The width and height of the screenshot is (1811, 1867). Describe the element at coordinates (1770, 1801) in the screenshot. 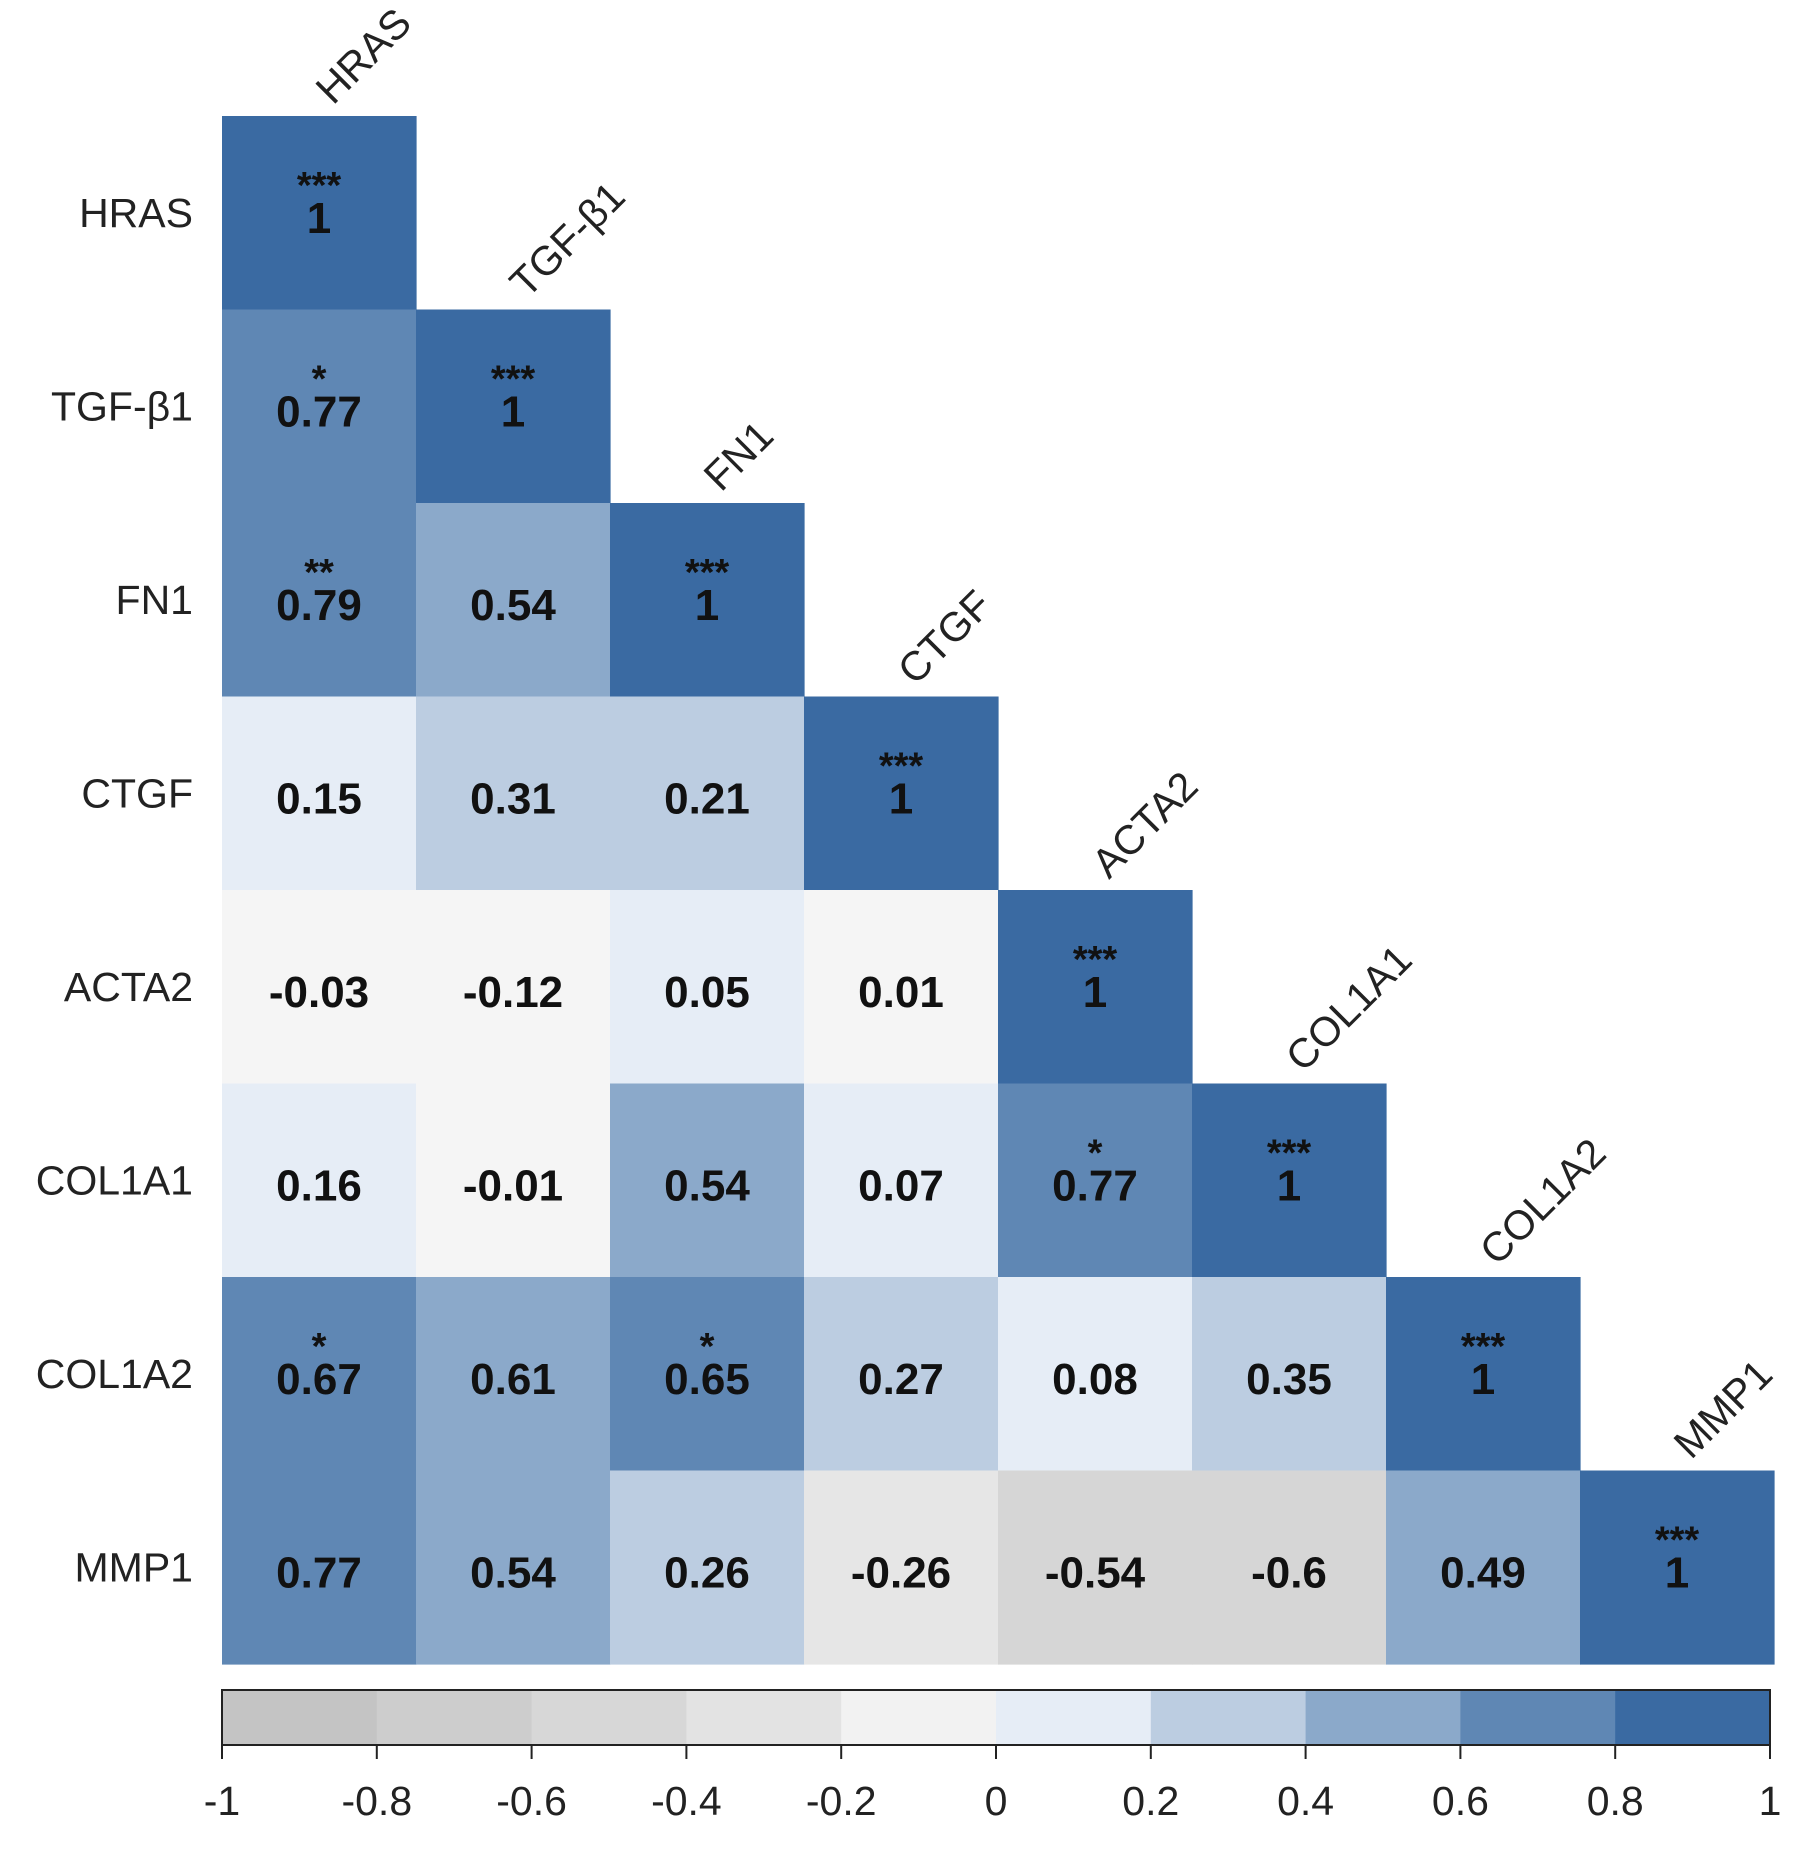

I see `colorbar-tick-label: 1` at that location.